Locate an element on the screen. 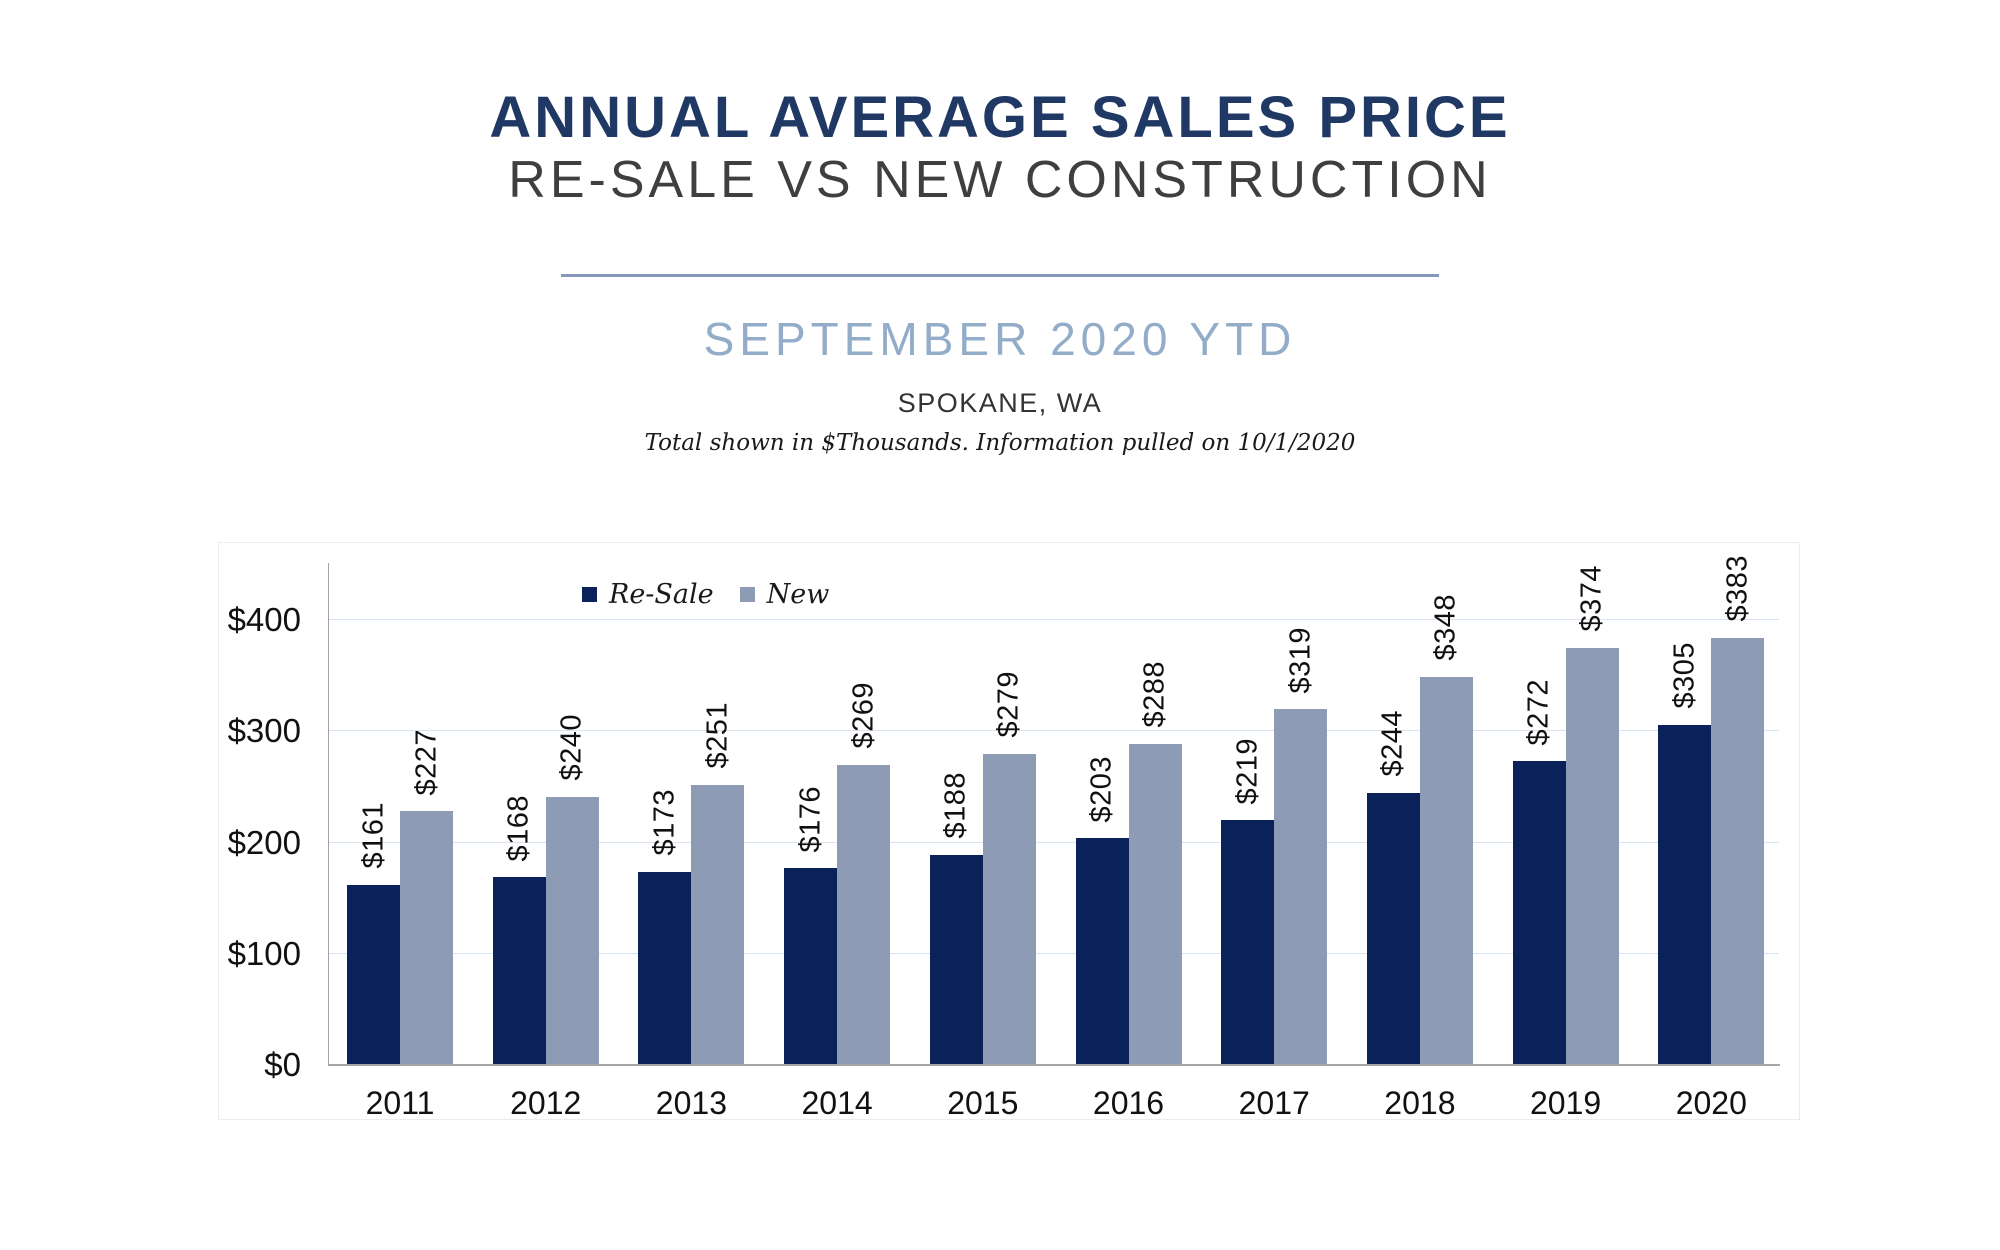 This screenshot has width=2000, height=1250. bar-value-resale-2018: $244 is located at coordinates (1392, 743).